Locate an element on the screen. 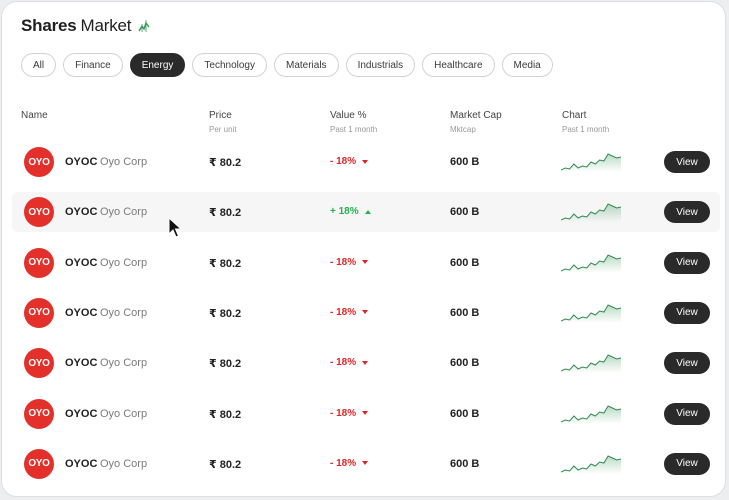 The height and width of the screenshot is (500, 729). column-price-label: Price is located at coordinates (220, 115).